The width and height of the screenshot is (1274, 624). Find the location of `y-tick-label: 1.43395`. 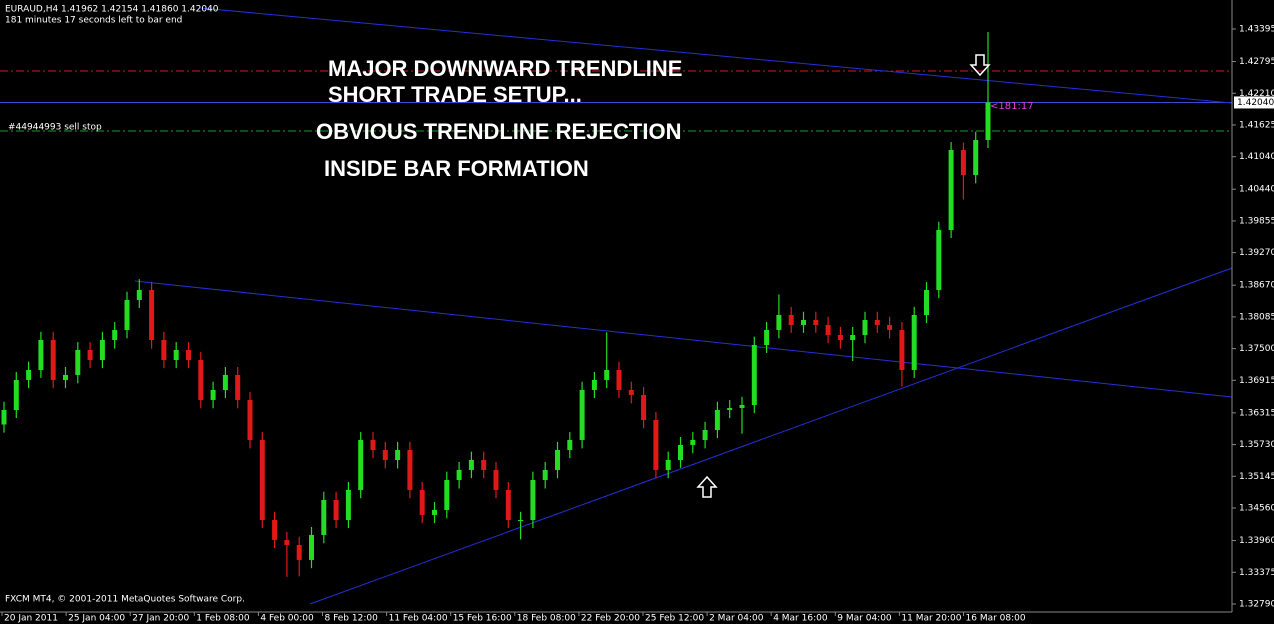

y-tick-label: 1.43395 is located at coordinates (1256, 30).